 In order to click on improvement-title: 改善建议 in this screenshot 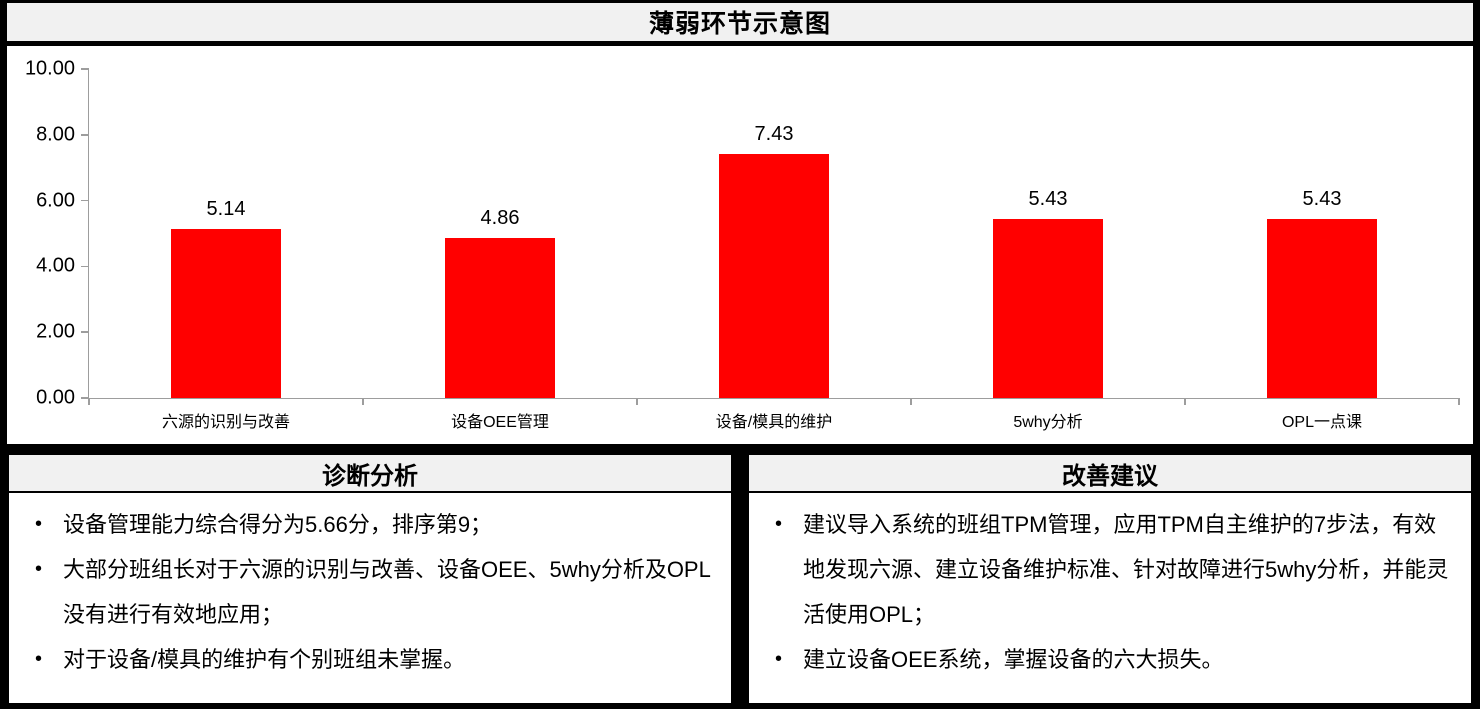, I will do `click(1110, 476)`.